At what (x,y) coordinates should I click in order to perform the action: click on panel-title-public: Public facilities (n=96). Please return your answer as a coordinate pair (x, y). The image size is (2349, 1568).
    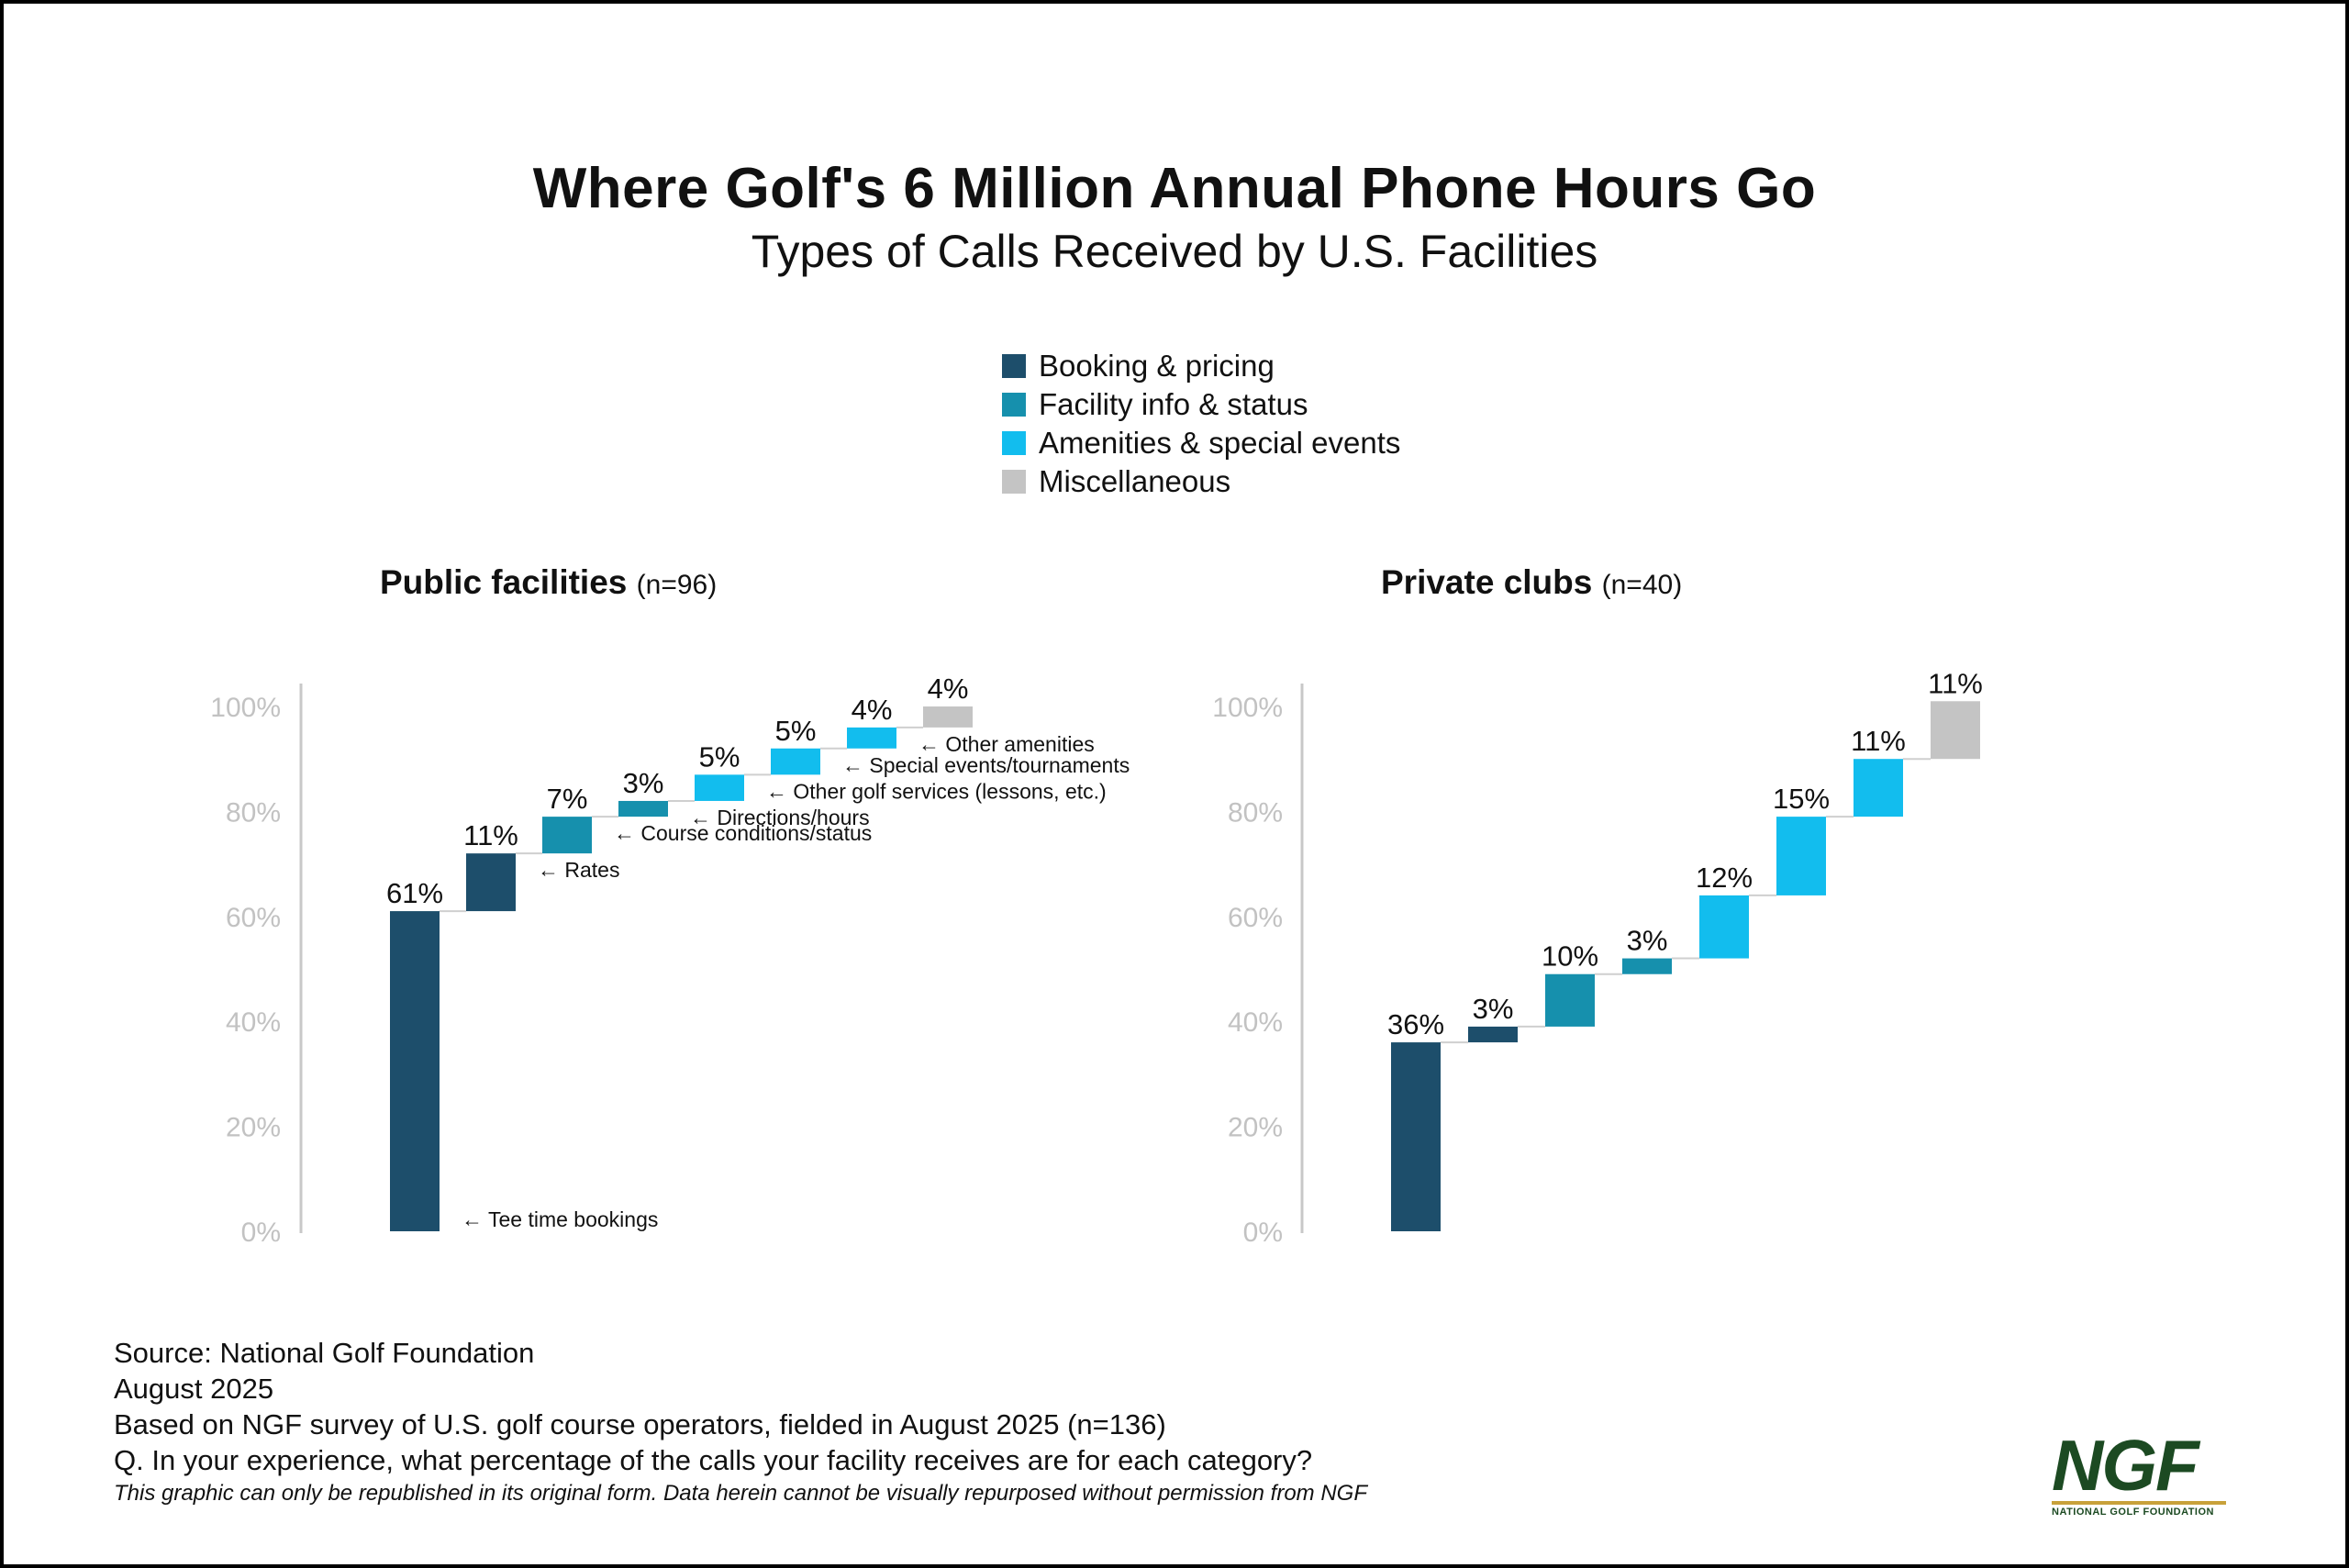
    Looking at the image, I should click on (548, 582).